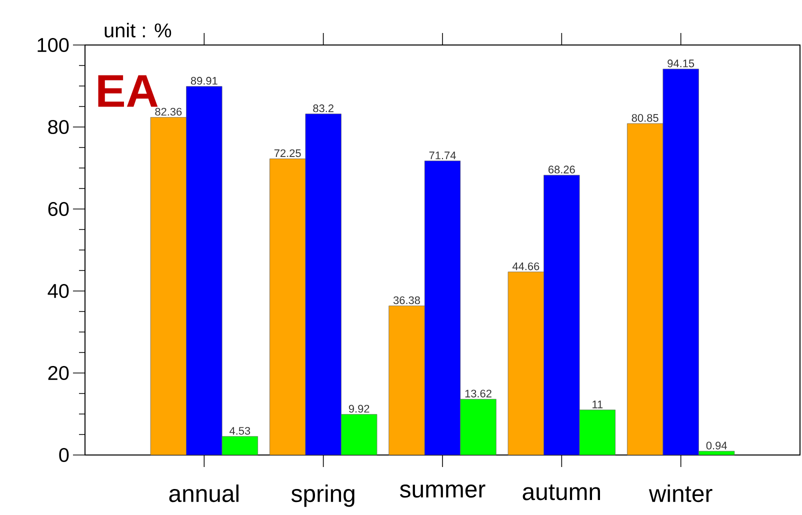 The image size is (802, 515). What do you see at coordinates (680, 493) in the screenshot?
I see `x-tick-label: winter` at bounding box center [680, 493].